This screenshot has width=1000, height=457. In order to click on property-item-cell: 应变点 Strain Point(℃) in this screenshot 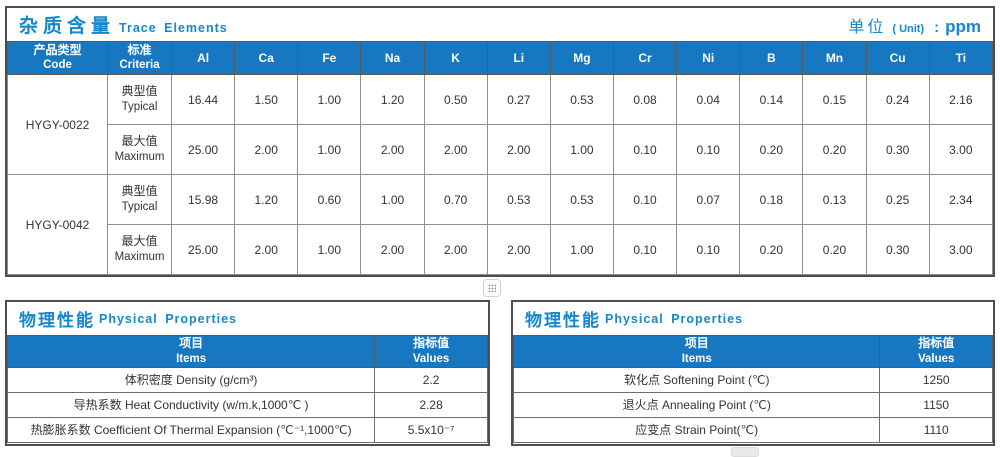, I will do `click(696, 429)`.